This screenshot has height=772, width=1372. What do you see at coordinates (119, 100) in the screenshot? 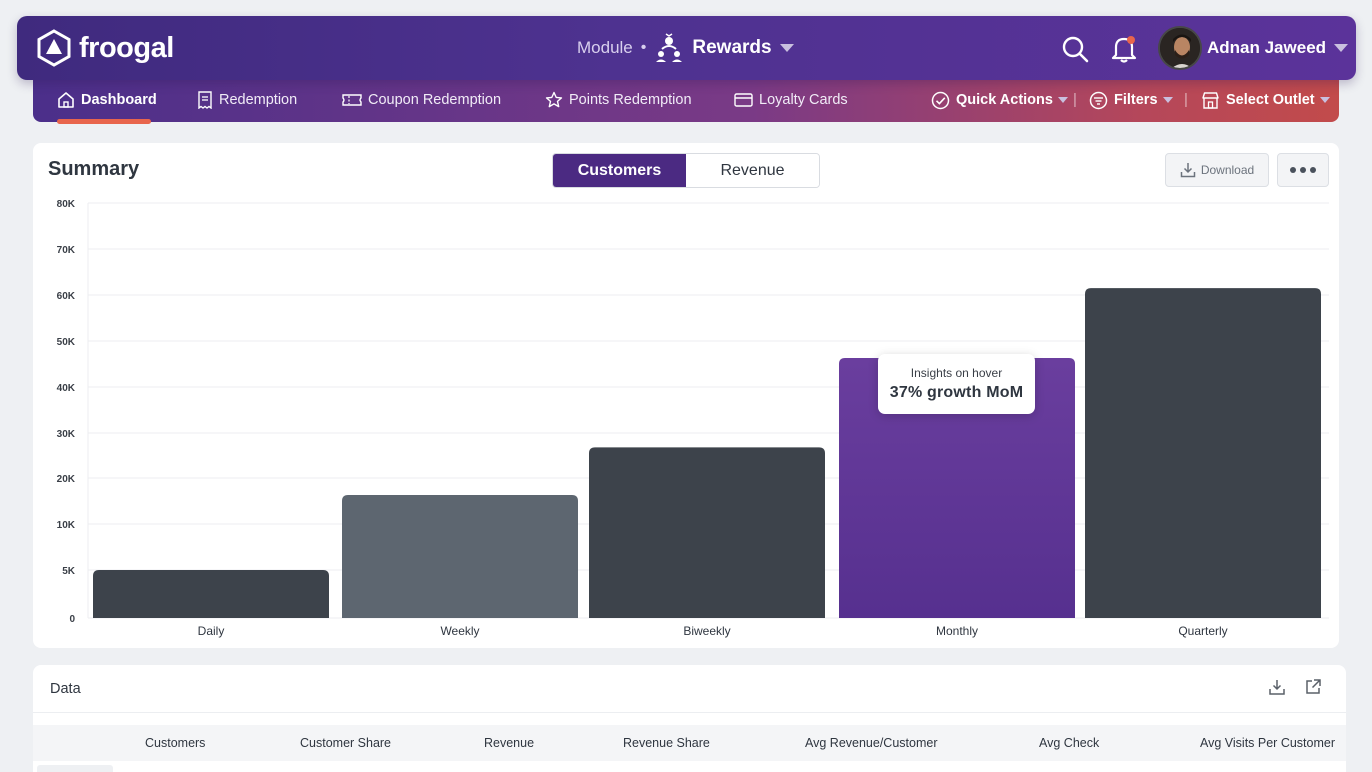
I see `nav-tab-label: Dashboard` at bounding box center [119, 100].